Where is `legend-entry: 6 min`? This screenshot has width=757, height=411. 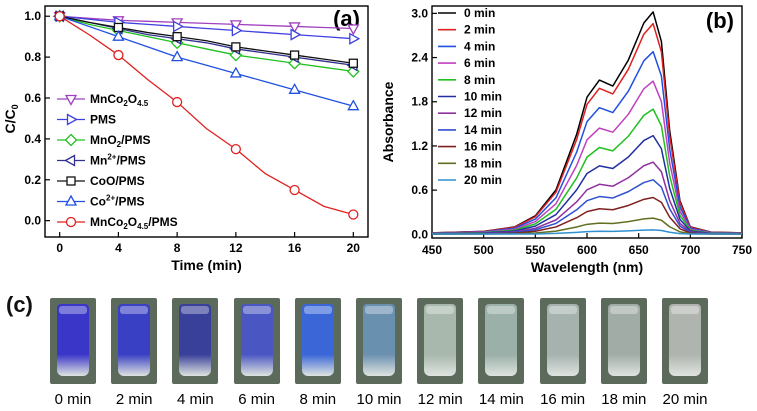 legend-entry: 6 min is located at coordinates (479, 63).